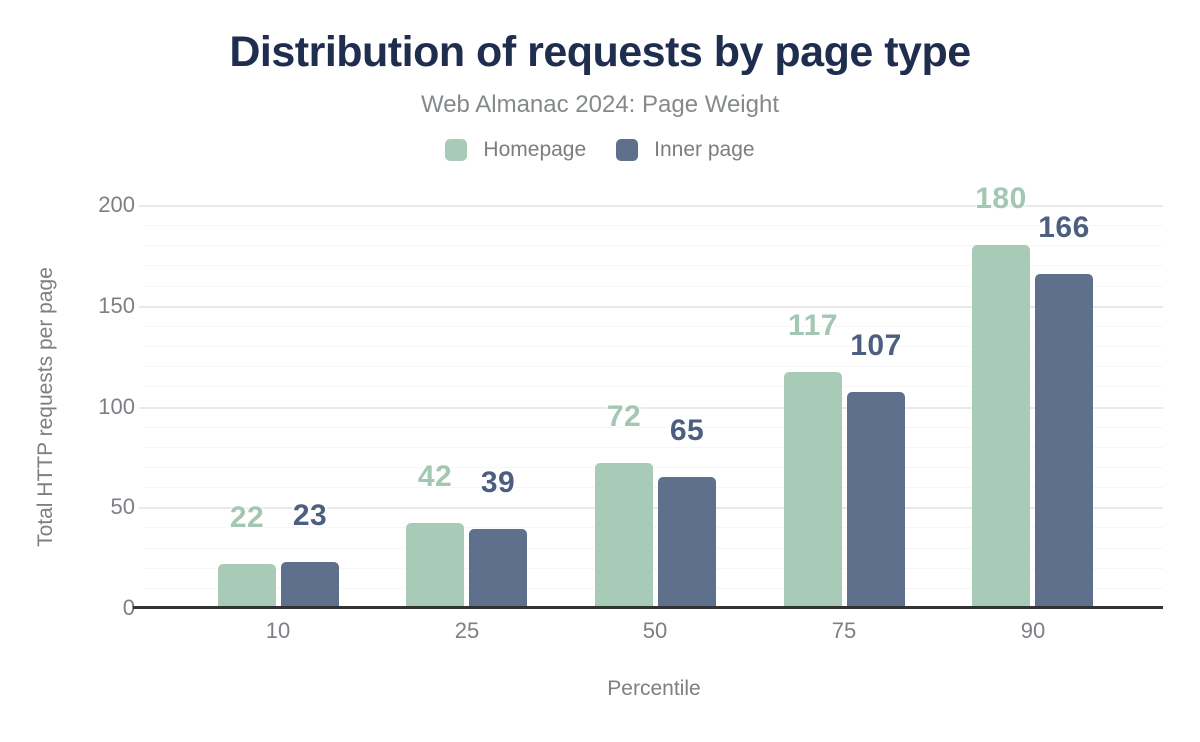 This screenshot has height=742, width=1200. Describe the element at coordinates (600, 52) in the screenshot. I see `chart-title: Distribution of requests by page type` at that location.